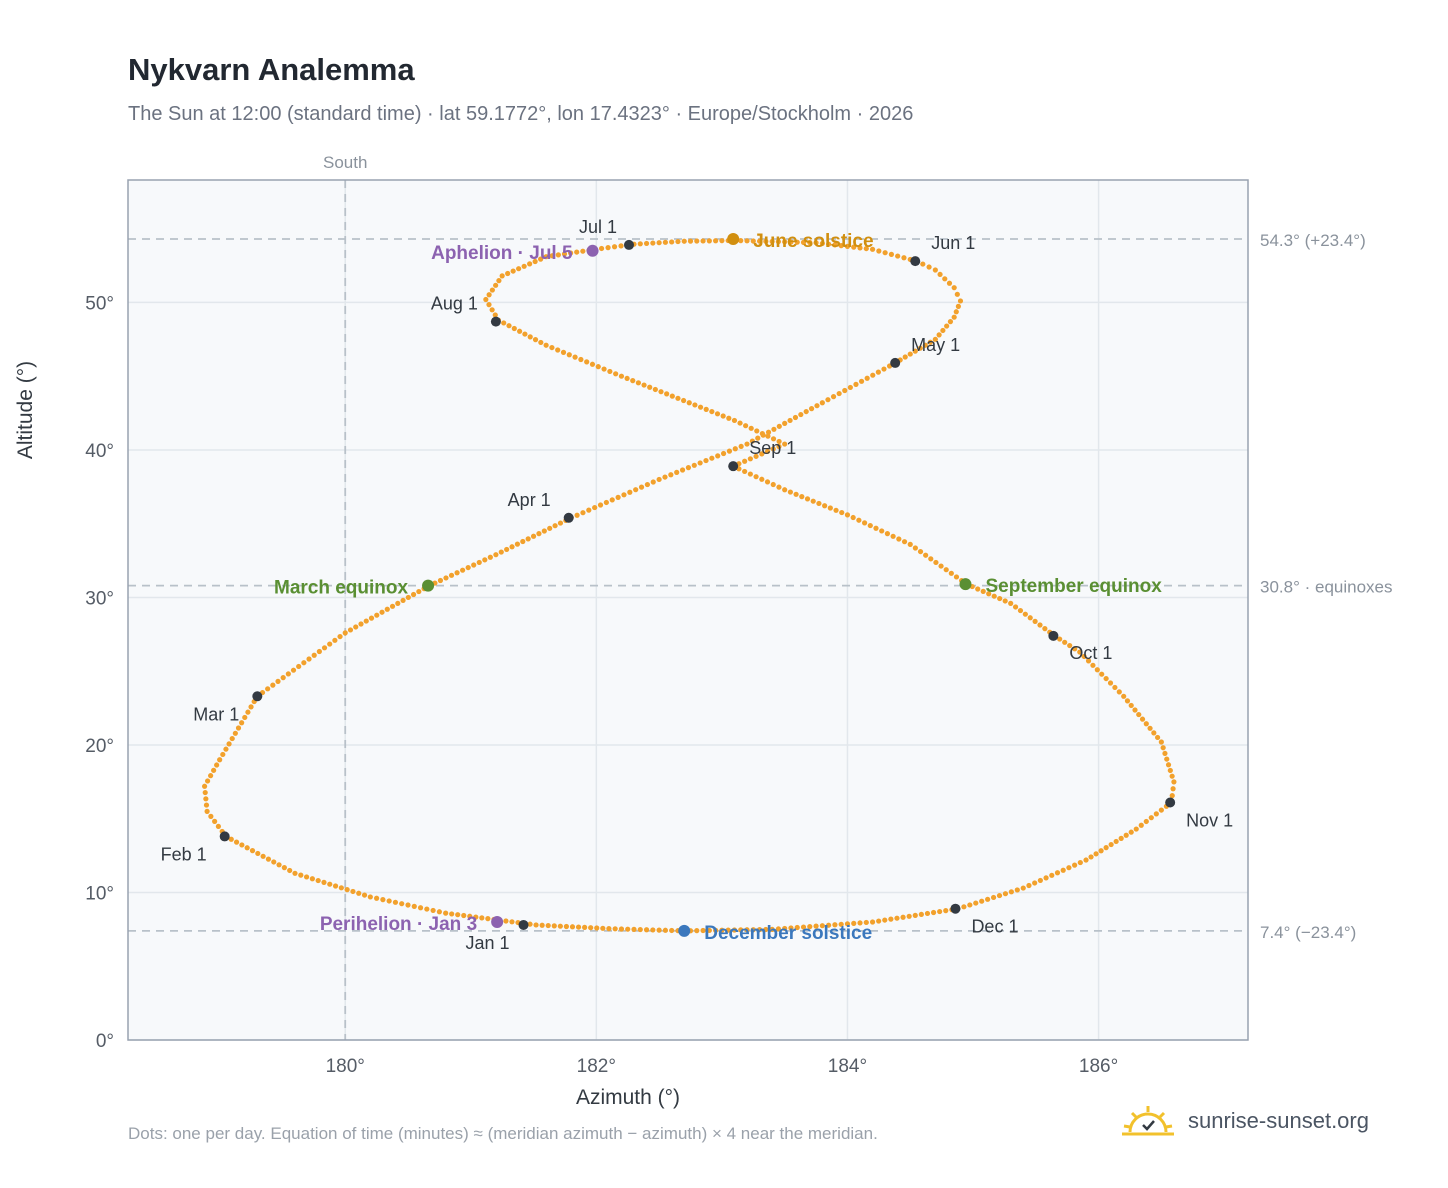 This screenshot has width=1448, height=1188. I want to click on x-tick-label: 180°, so click(345, 1066).